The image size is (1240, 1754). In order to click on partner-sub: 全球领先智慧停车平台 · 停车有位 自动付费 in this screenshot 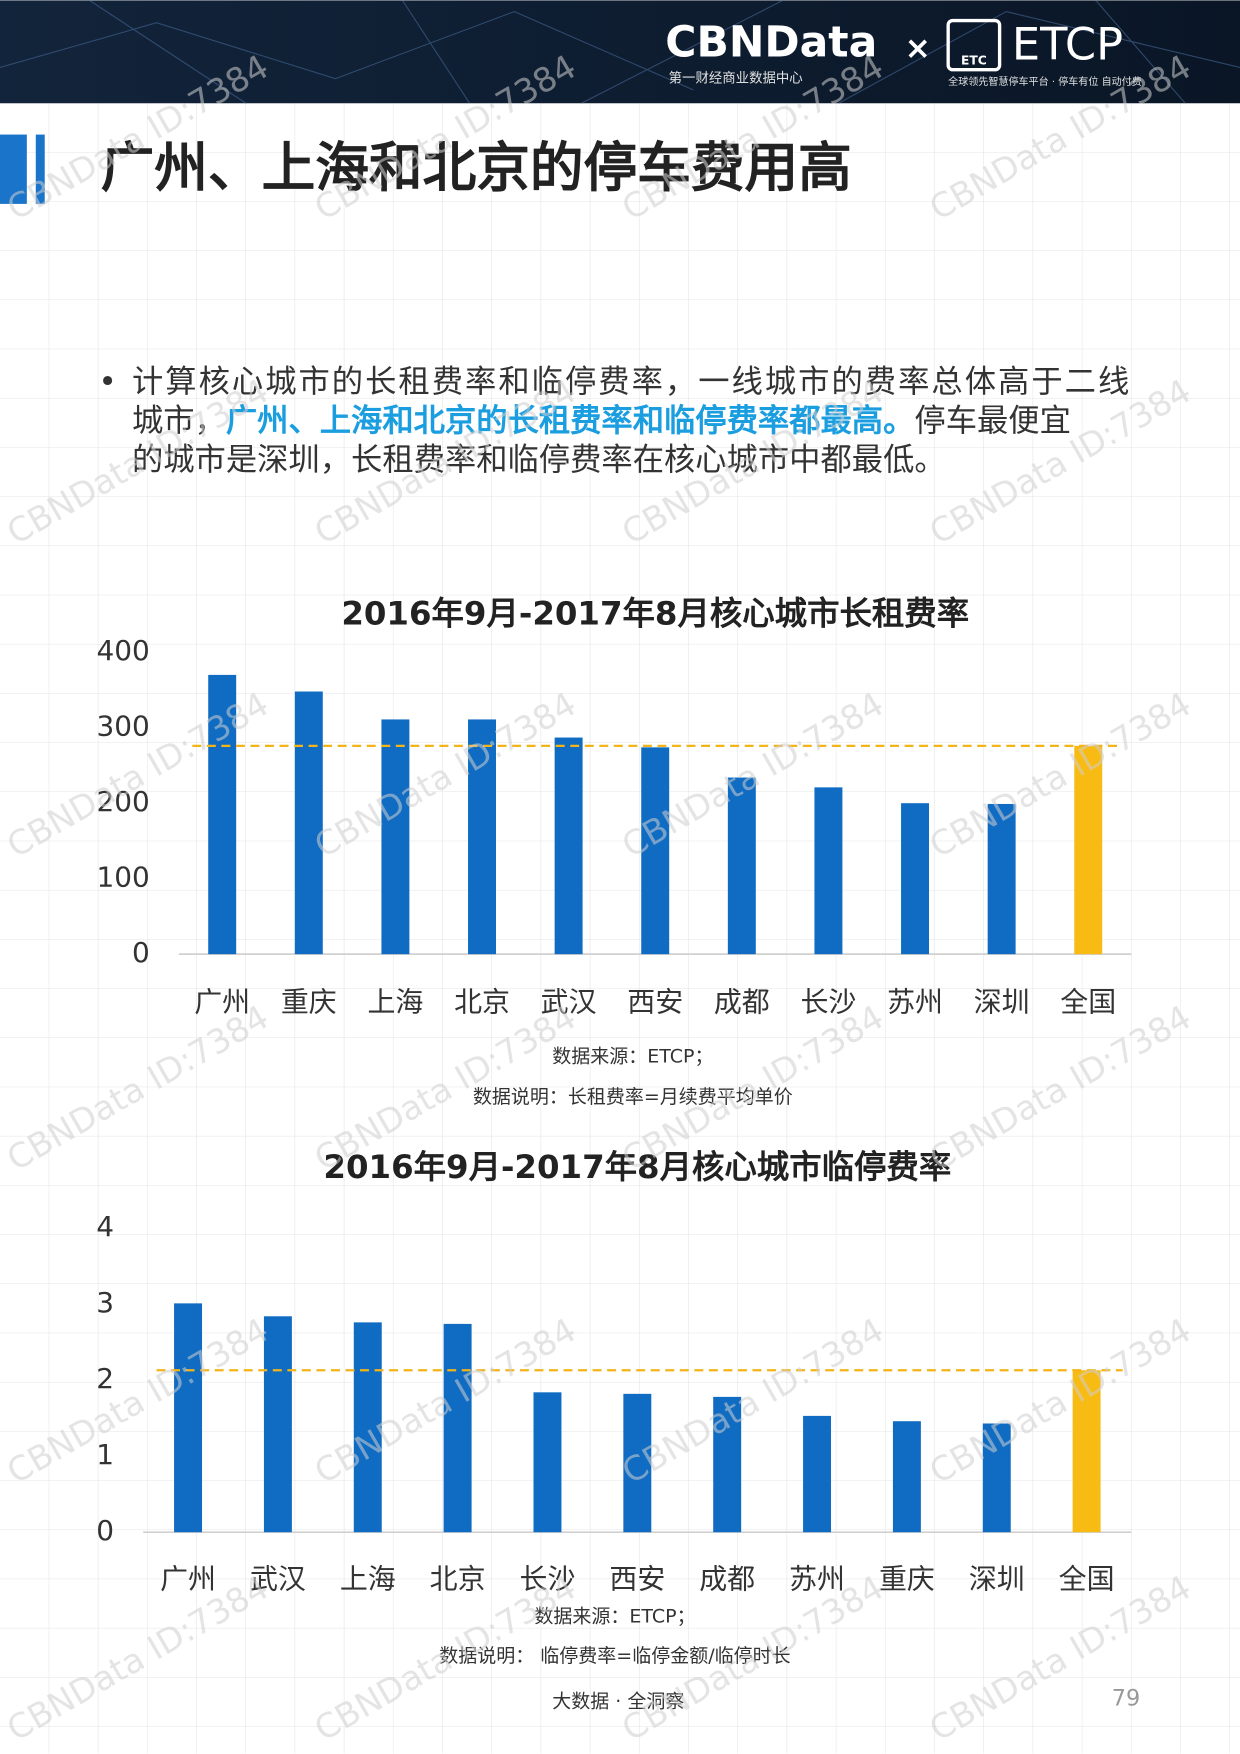, I will do `click(1045, 81)`.